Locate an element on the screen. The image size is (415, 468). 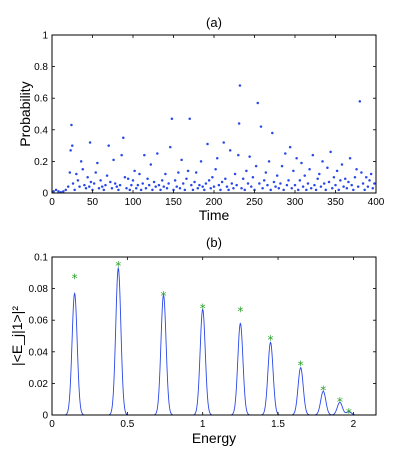
y-tick-label: 0.2 is located at coordinates (41, 162).